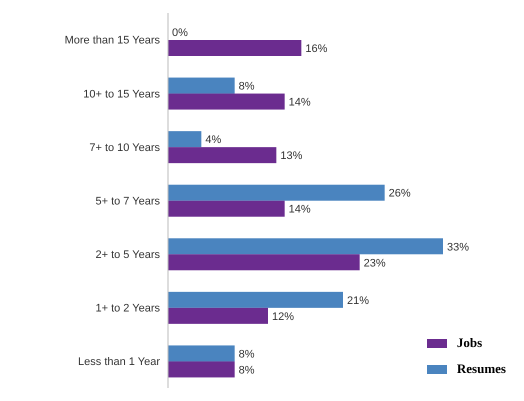 Image resolution: width=524 pixels, height=401 pixels. Describe the element at coordinates (127, 308) in the screenshot. I see `y-tick-label: 1+ to 2 Years` at that location.